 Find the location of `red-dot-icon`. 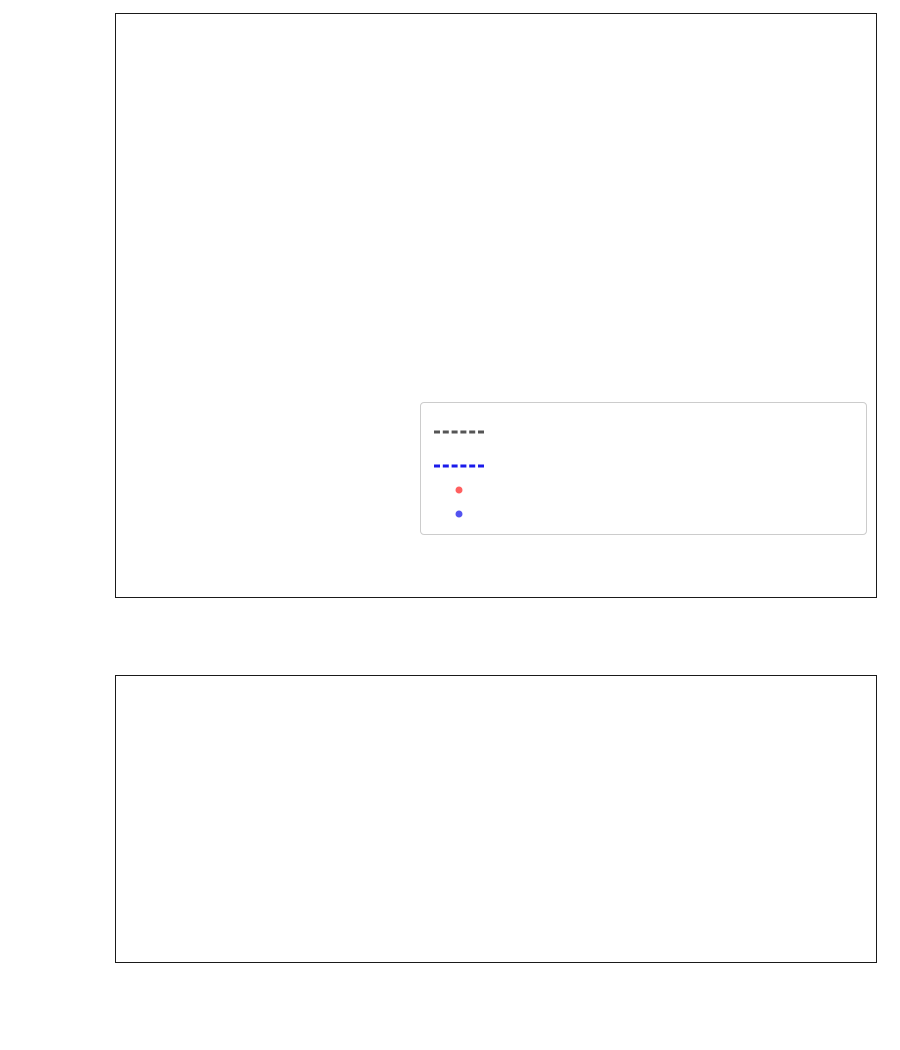

red-dot-icon is located at coordinates (459, 490).